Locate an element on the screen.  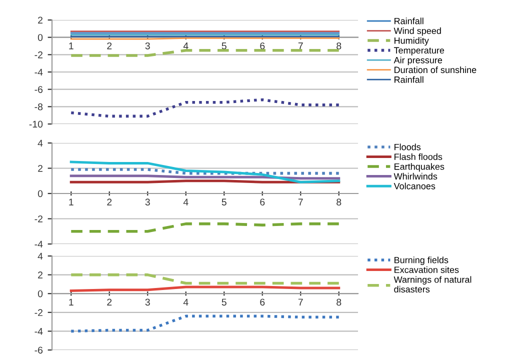
legend-label: Whirlwinds is located at coordinates (416, 176).